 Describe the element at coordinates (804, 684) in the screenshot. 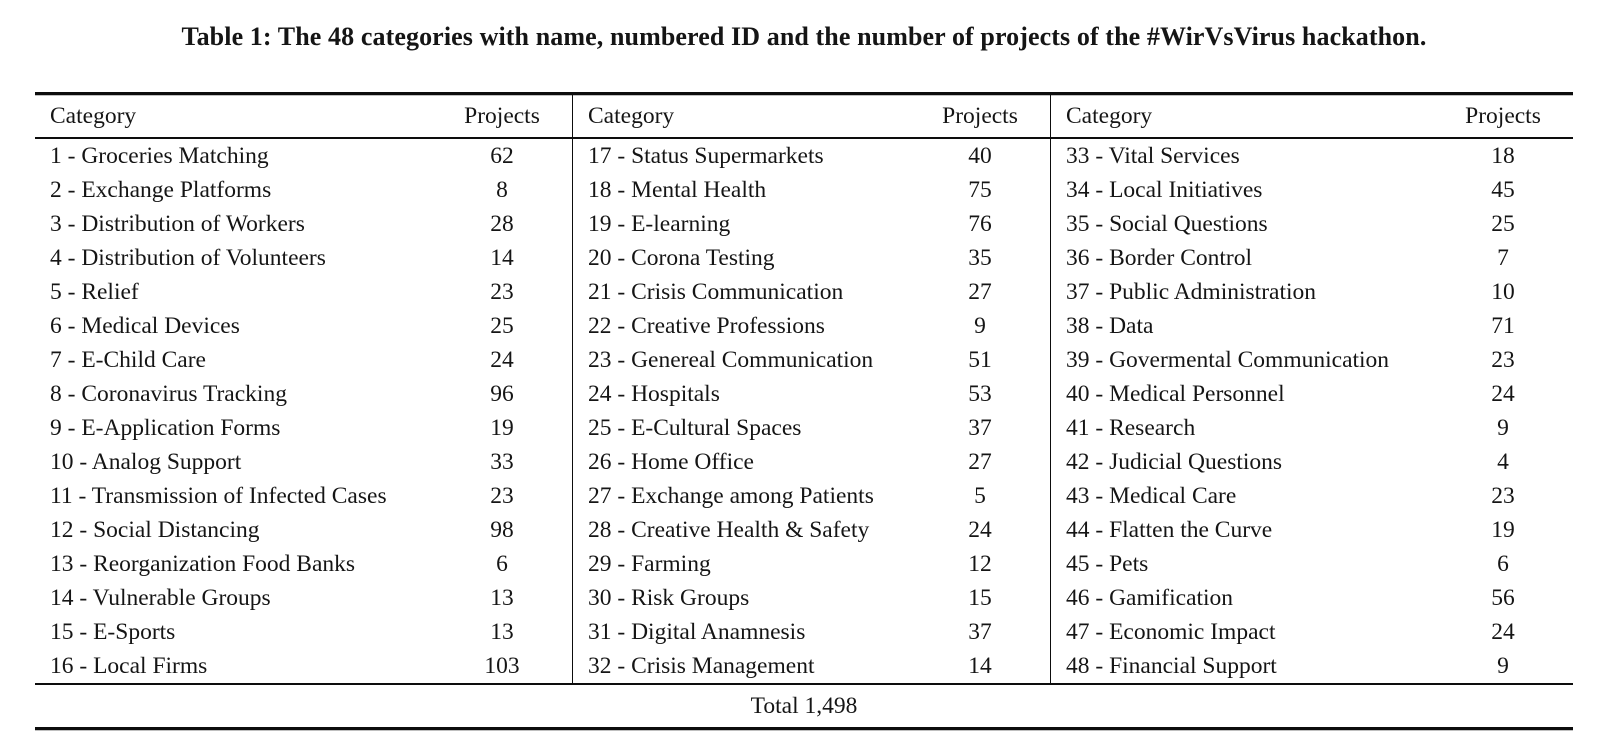

I see `table-total-rule` at that location.